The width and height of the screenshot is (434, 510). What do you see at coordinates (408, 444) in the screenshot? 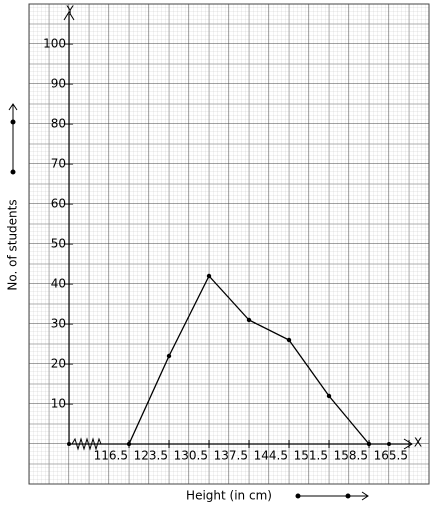
I see `x-arrow` at bounding box center [408, 444].